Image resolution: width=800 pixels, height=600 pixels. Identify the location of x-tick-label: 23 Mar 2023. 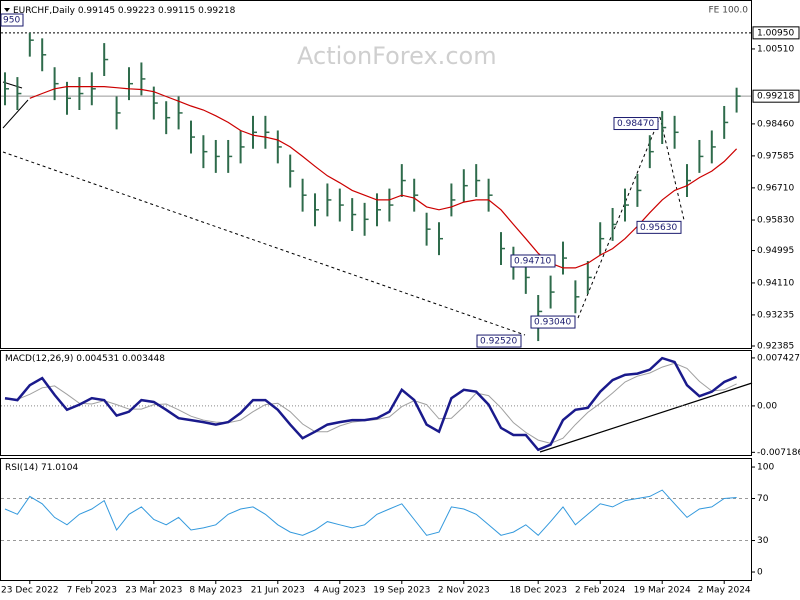
(153, 591).